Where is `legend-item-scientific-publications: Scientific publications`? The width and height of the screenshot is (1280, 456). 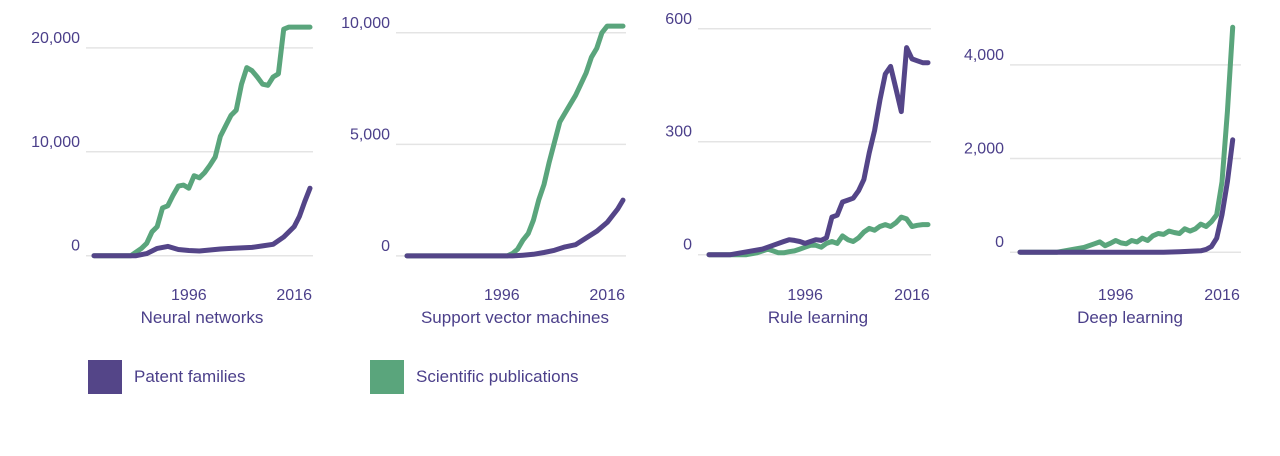 legend-item-scientific-publications: Scientific publications is located at coordinates (474, 377).